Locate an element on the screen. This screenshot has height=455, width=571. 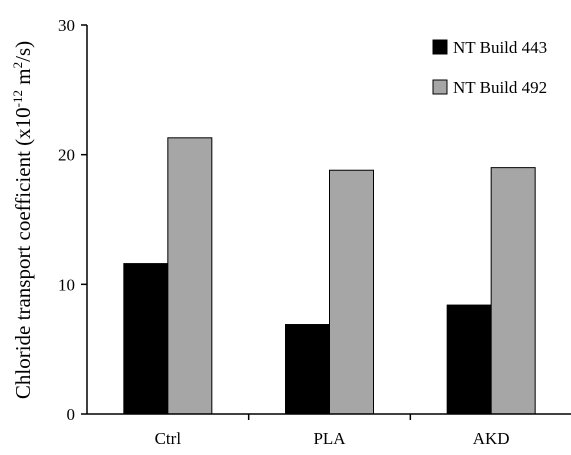
bar-nt-build-443-ctrl is located at coordinates (146, 339).